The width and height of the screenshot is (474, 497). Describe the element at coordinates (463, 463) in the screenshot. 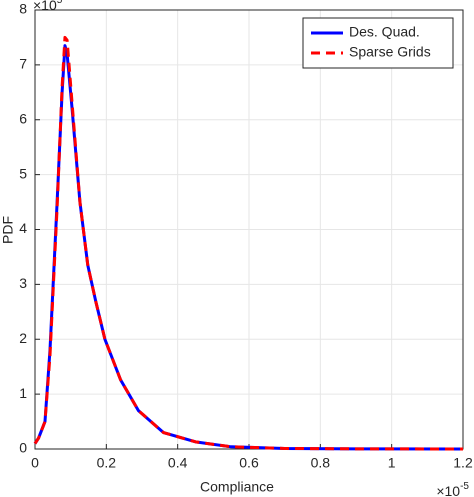

I see `x-tick-label: 1.2` at that location.